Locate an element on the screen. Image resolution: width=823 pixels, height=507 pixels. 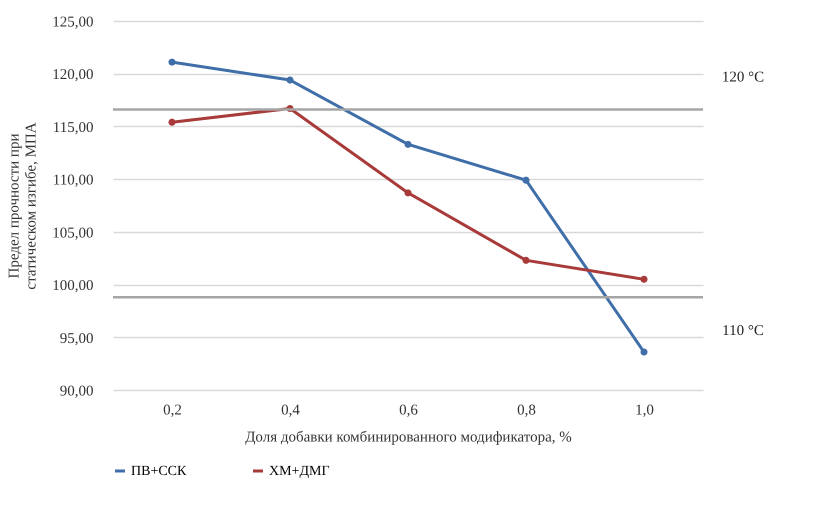
x-tick-label: 0,2 is located at coordinates (172, 410).